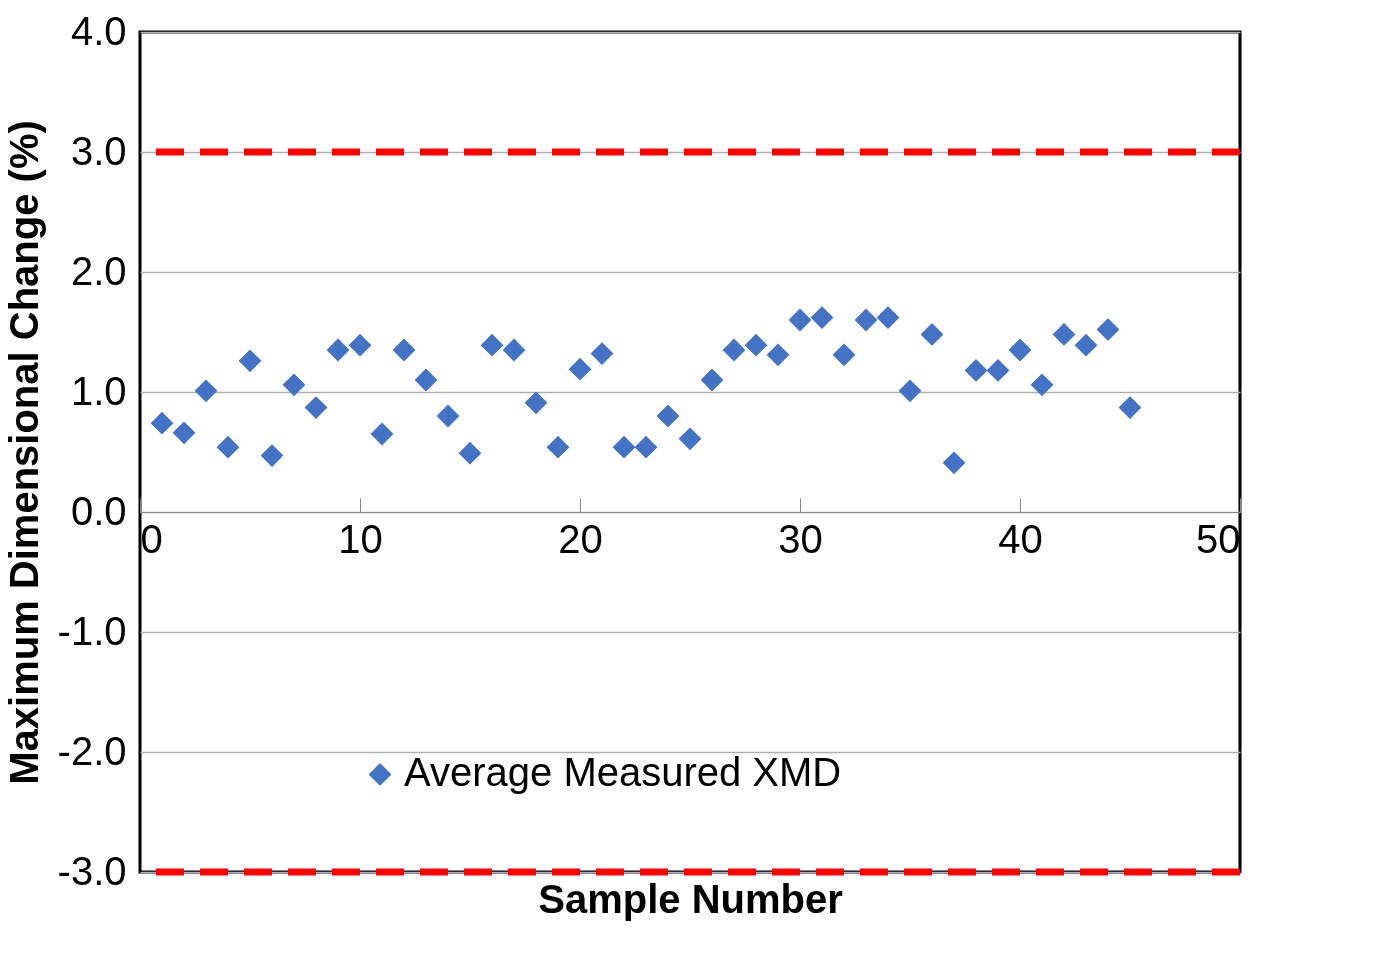 The width and height of the screenshot is (1385, 962). What do you see at coordinates (1218, 538) in the screenshot?
I see `x-tick-label: 50` at bounding box center [1218, 538].